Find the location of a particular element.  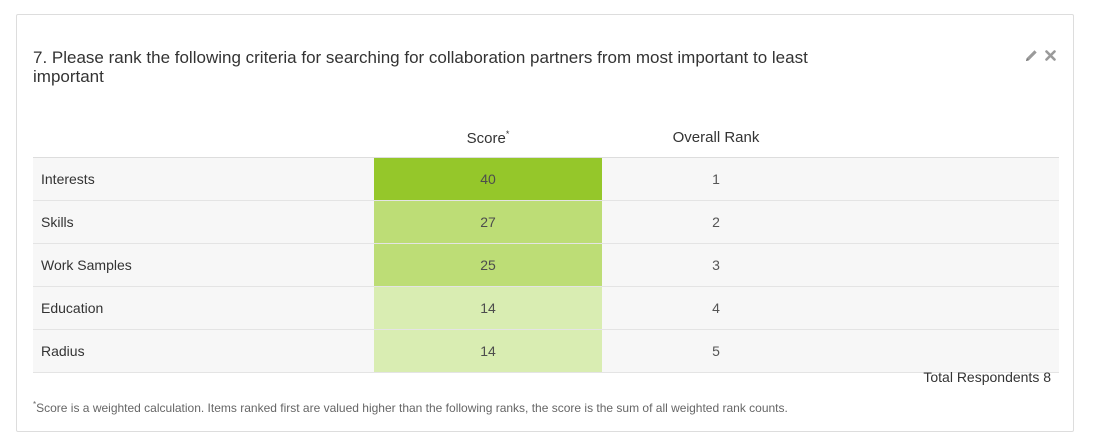

rank-column-header: Overall Rank is located at coordinates (716, 137).